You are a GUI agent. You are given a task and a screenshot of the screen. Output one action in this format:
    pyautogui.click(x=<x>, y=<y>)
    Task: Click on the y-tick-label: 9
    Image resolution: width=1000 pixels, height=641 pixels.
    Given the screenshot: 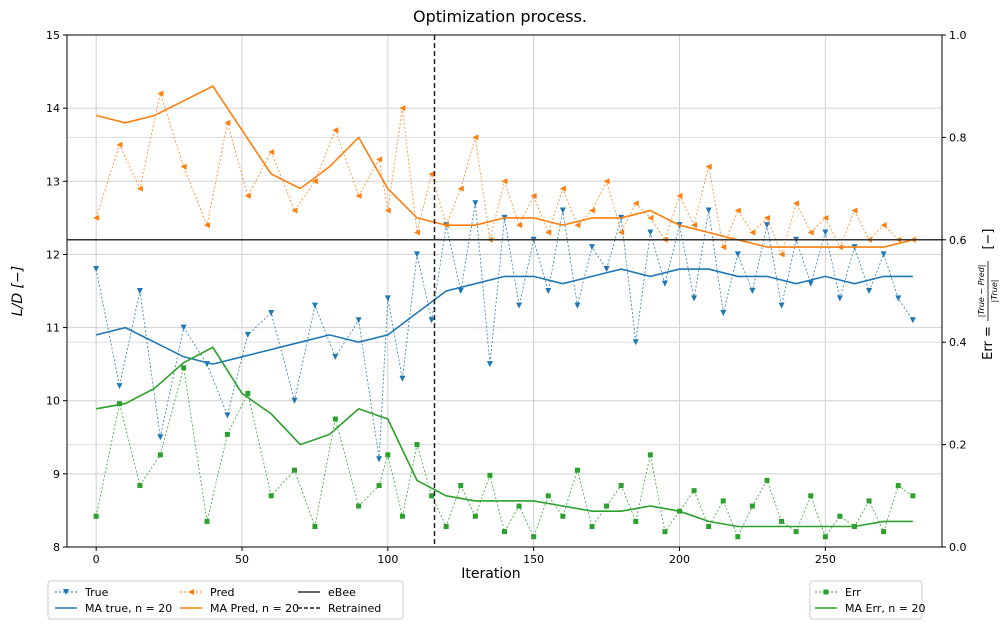 What is the action you would take?
    pyautogui.click(x=56, y=474)
    